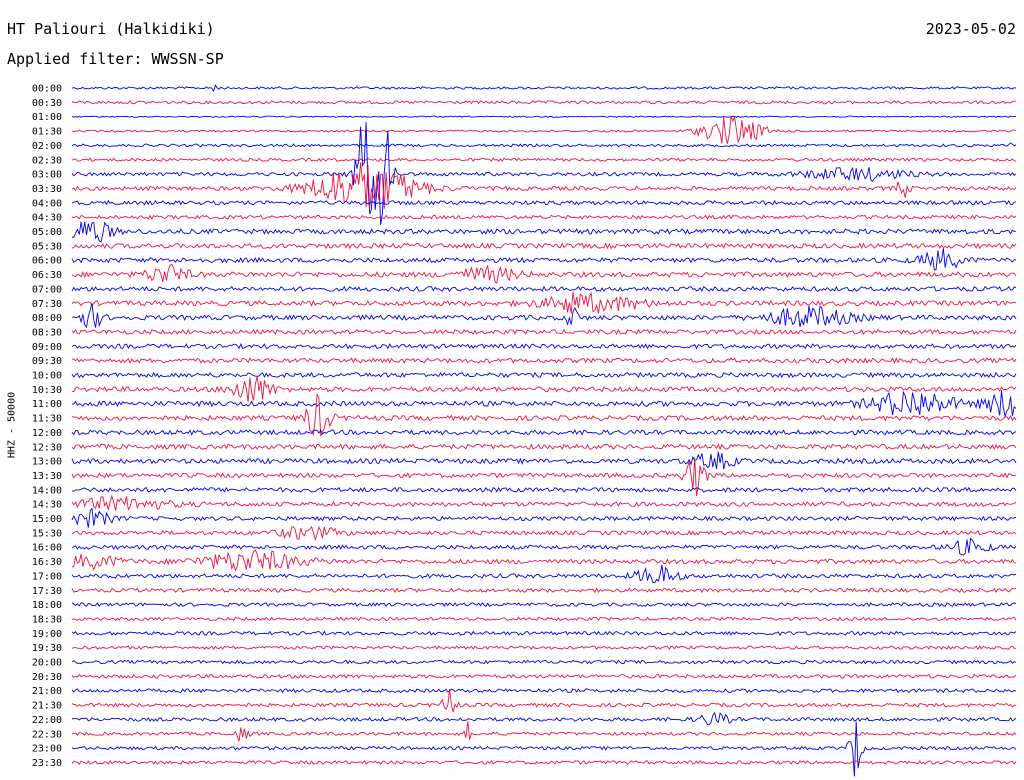 Image resolution: width=1024 pixels, height=780 pixels. Describe the element at coordinates (47, 103) in the screenshot. I see `time-tick-label: 00:30` at that location.